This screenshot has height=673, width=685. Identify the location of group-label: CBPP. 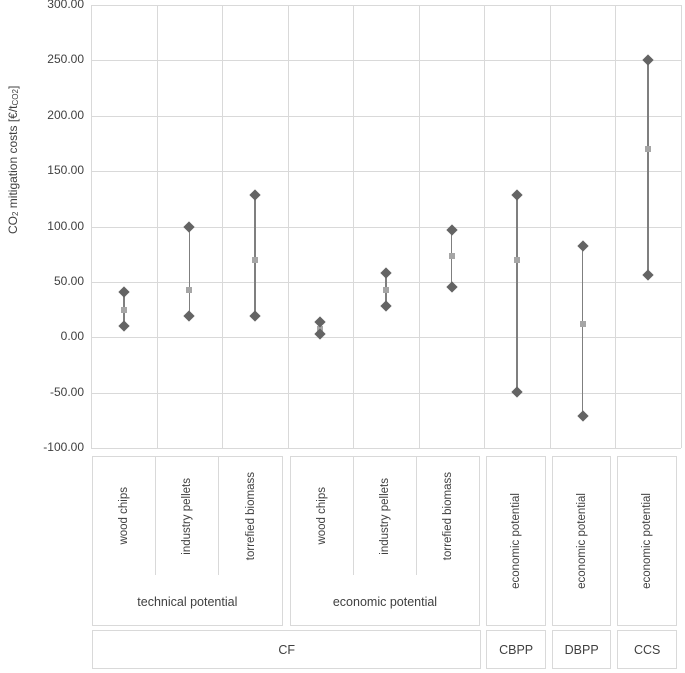
(516, 649).